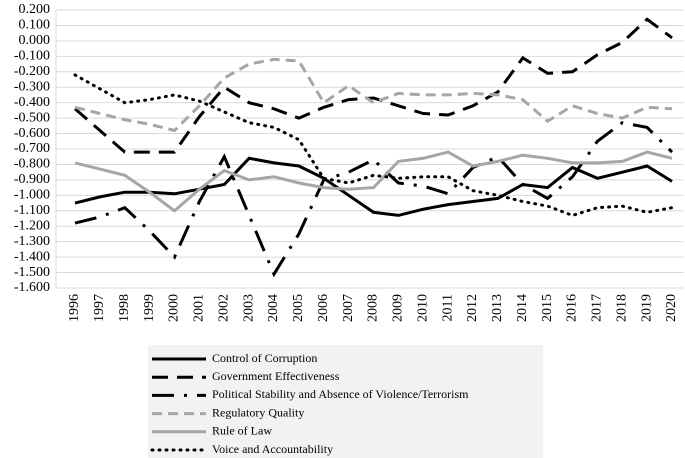  I want to click on x-tick-label: 1999, so click(149, 308).